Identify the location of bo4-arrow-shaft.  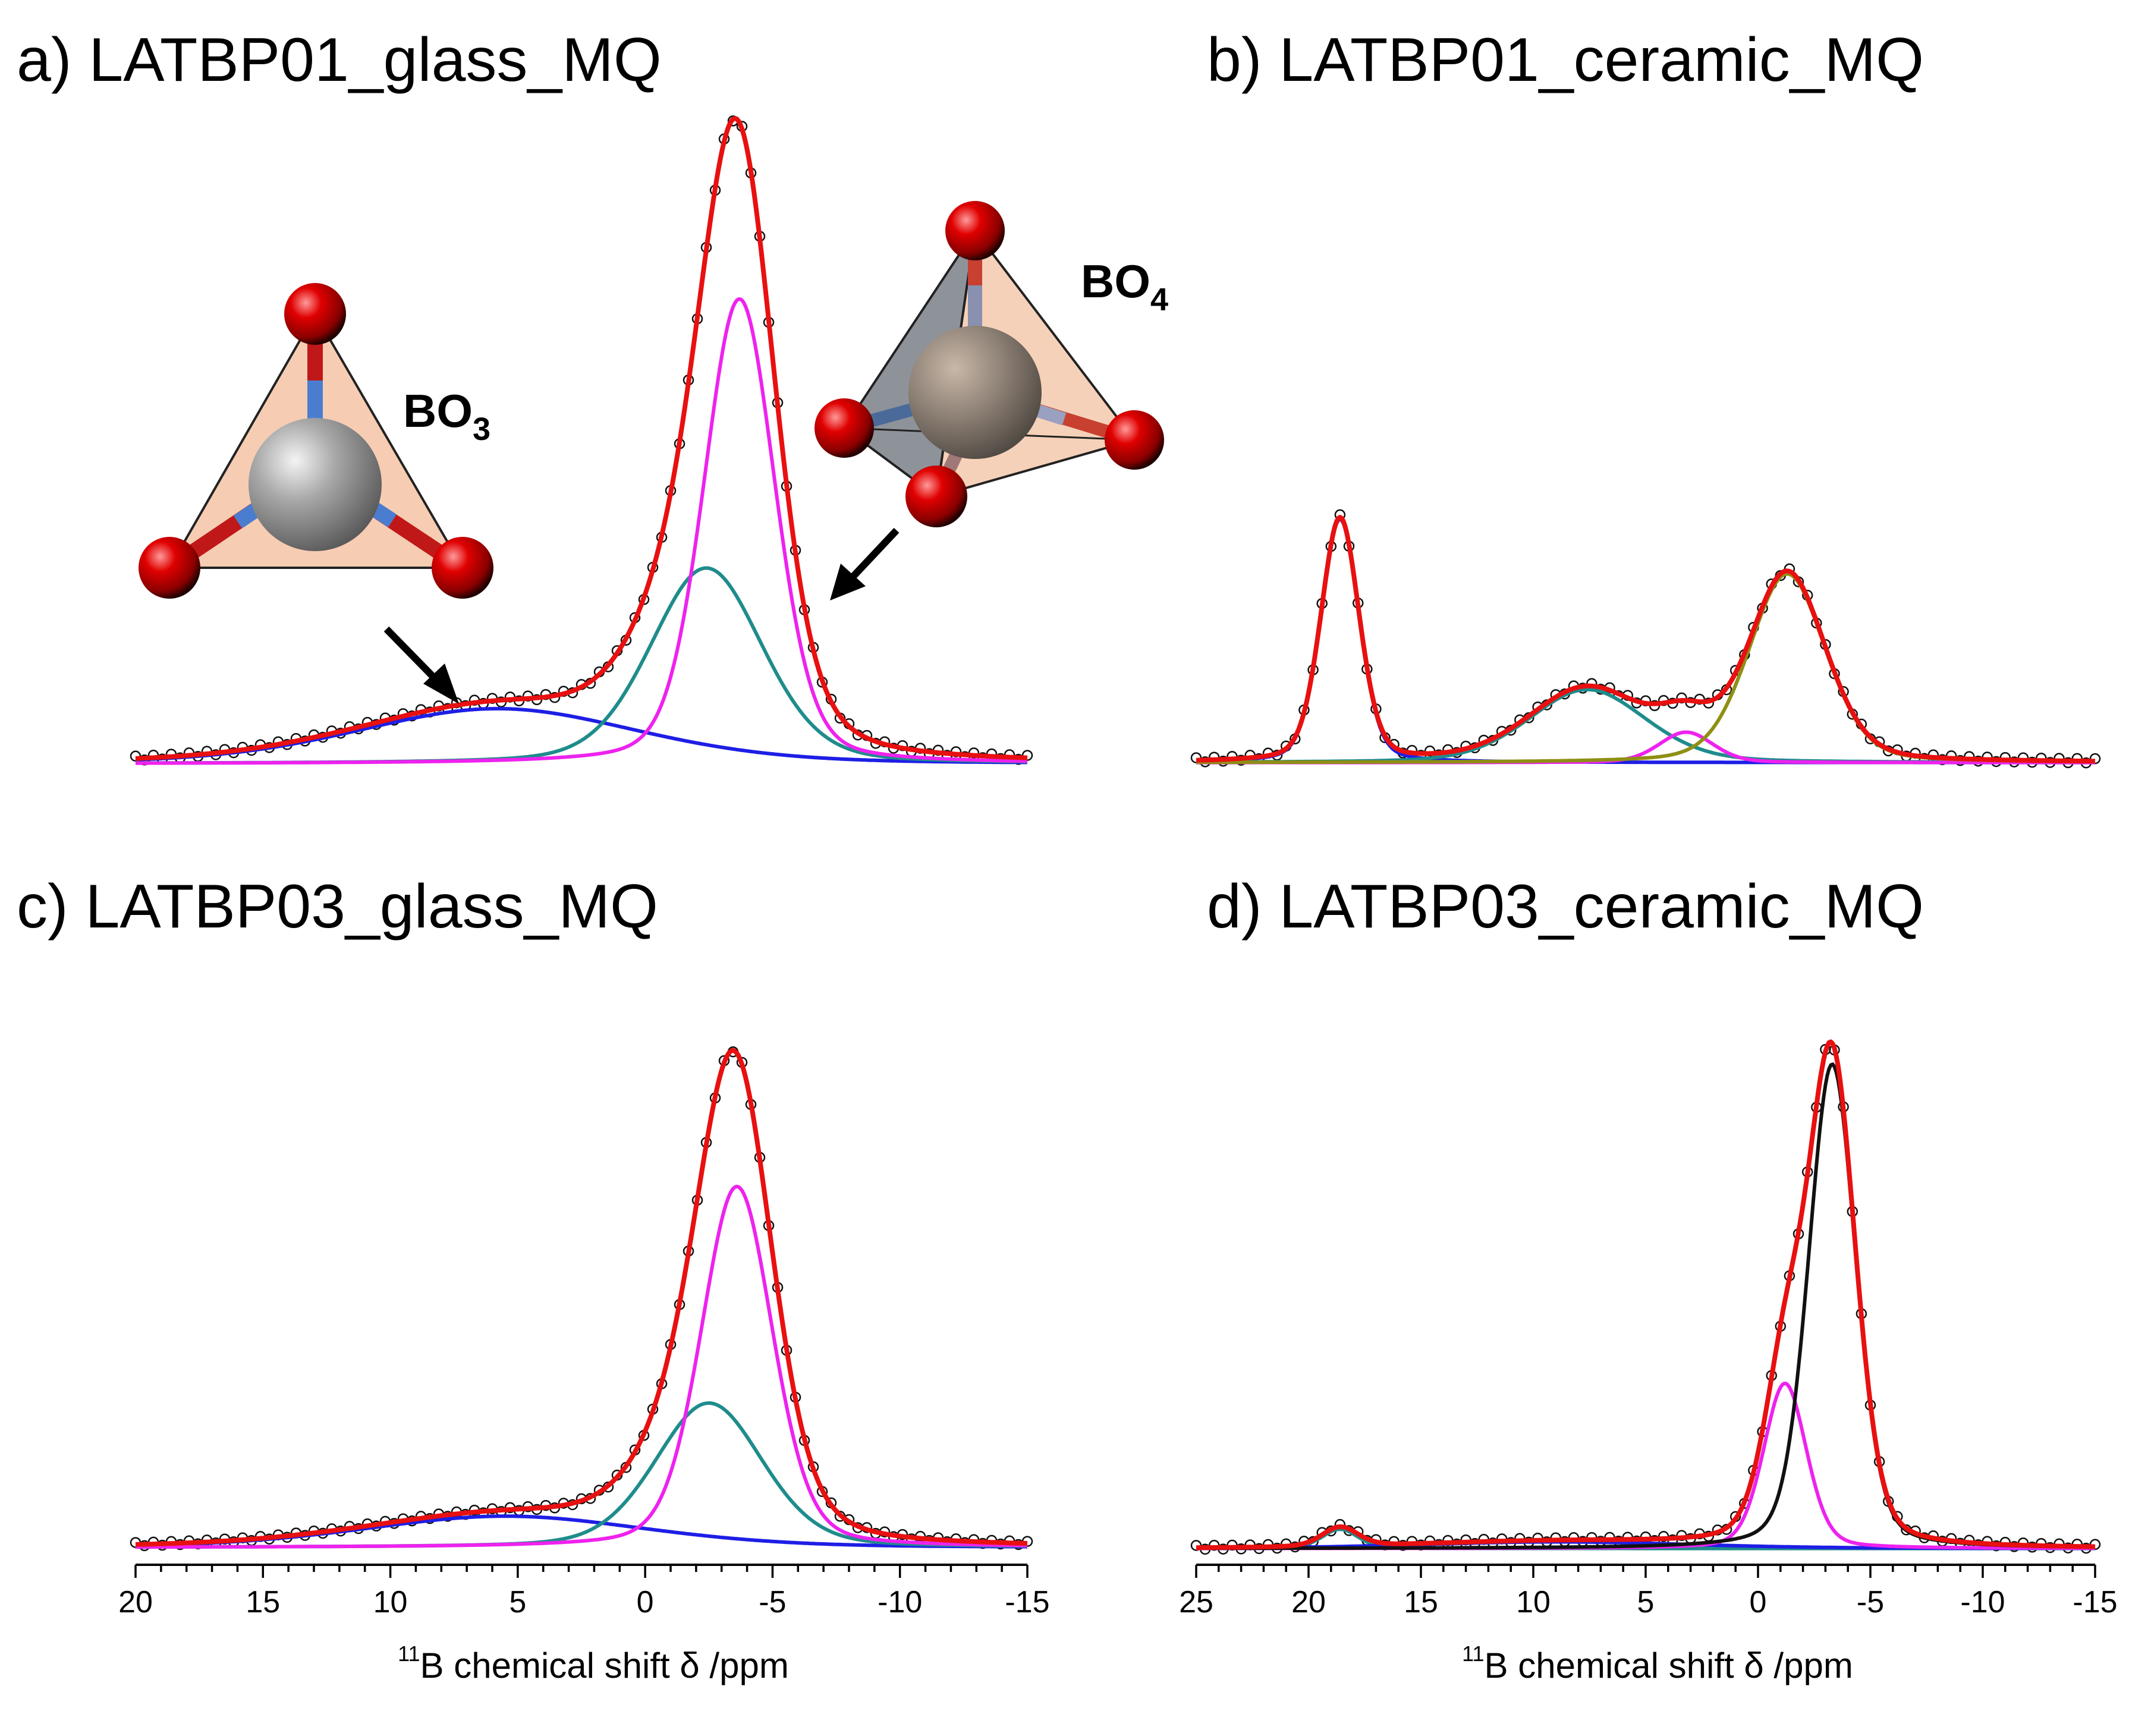
(873, 555).